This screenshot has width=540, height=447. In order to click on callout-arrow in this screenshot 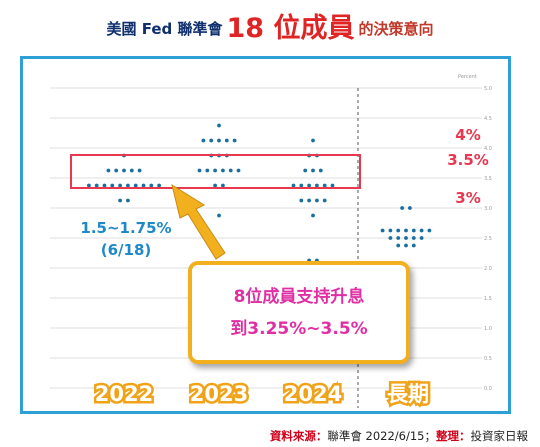, I will do `click(198, 221)`.